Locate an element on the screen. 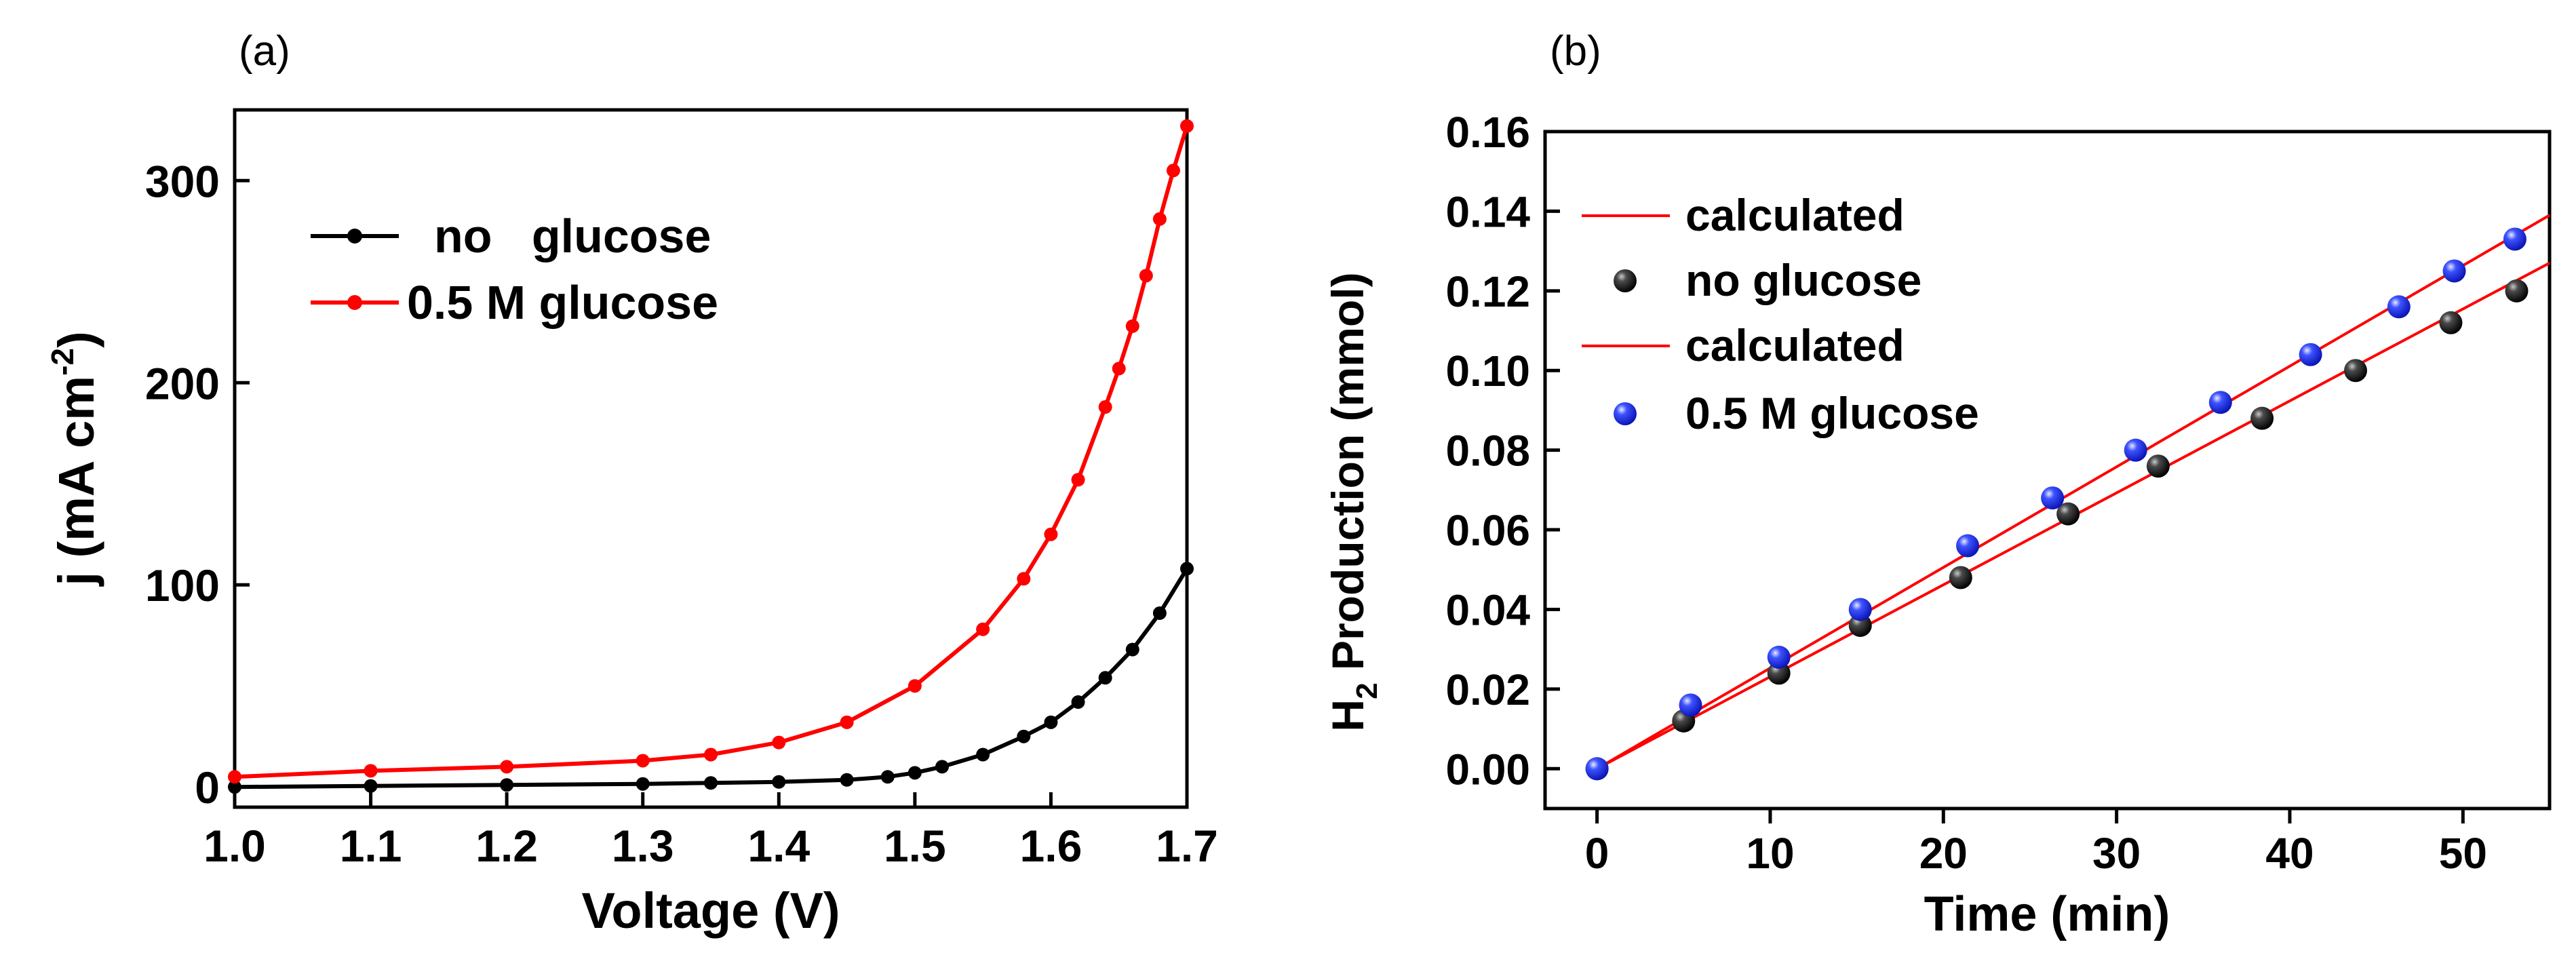 This screenshot has width=2576, height=972. legend-marker-0-5m-glucose-b is located at coordinates (1625, 413).